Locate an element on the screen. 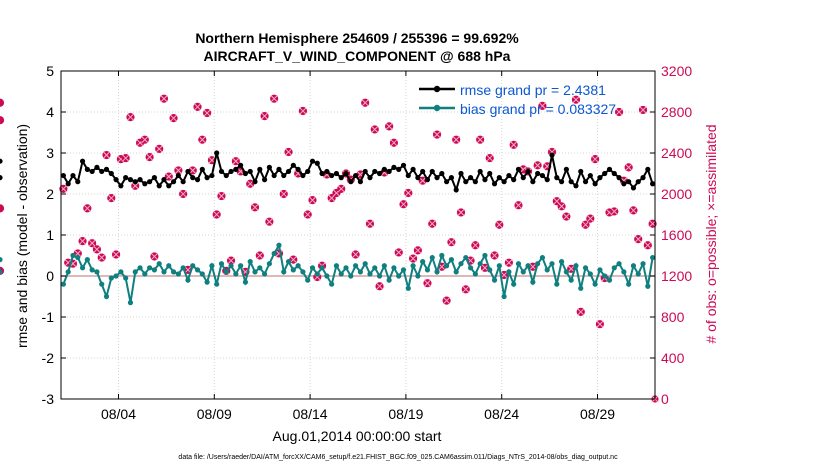 This screenshot has height=470, width=830. y2-tick-label: 1200 is located at coordinates (676, 276).